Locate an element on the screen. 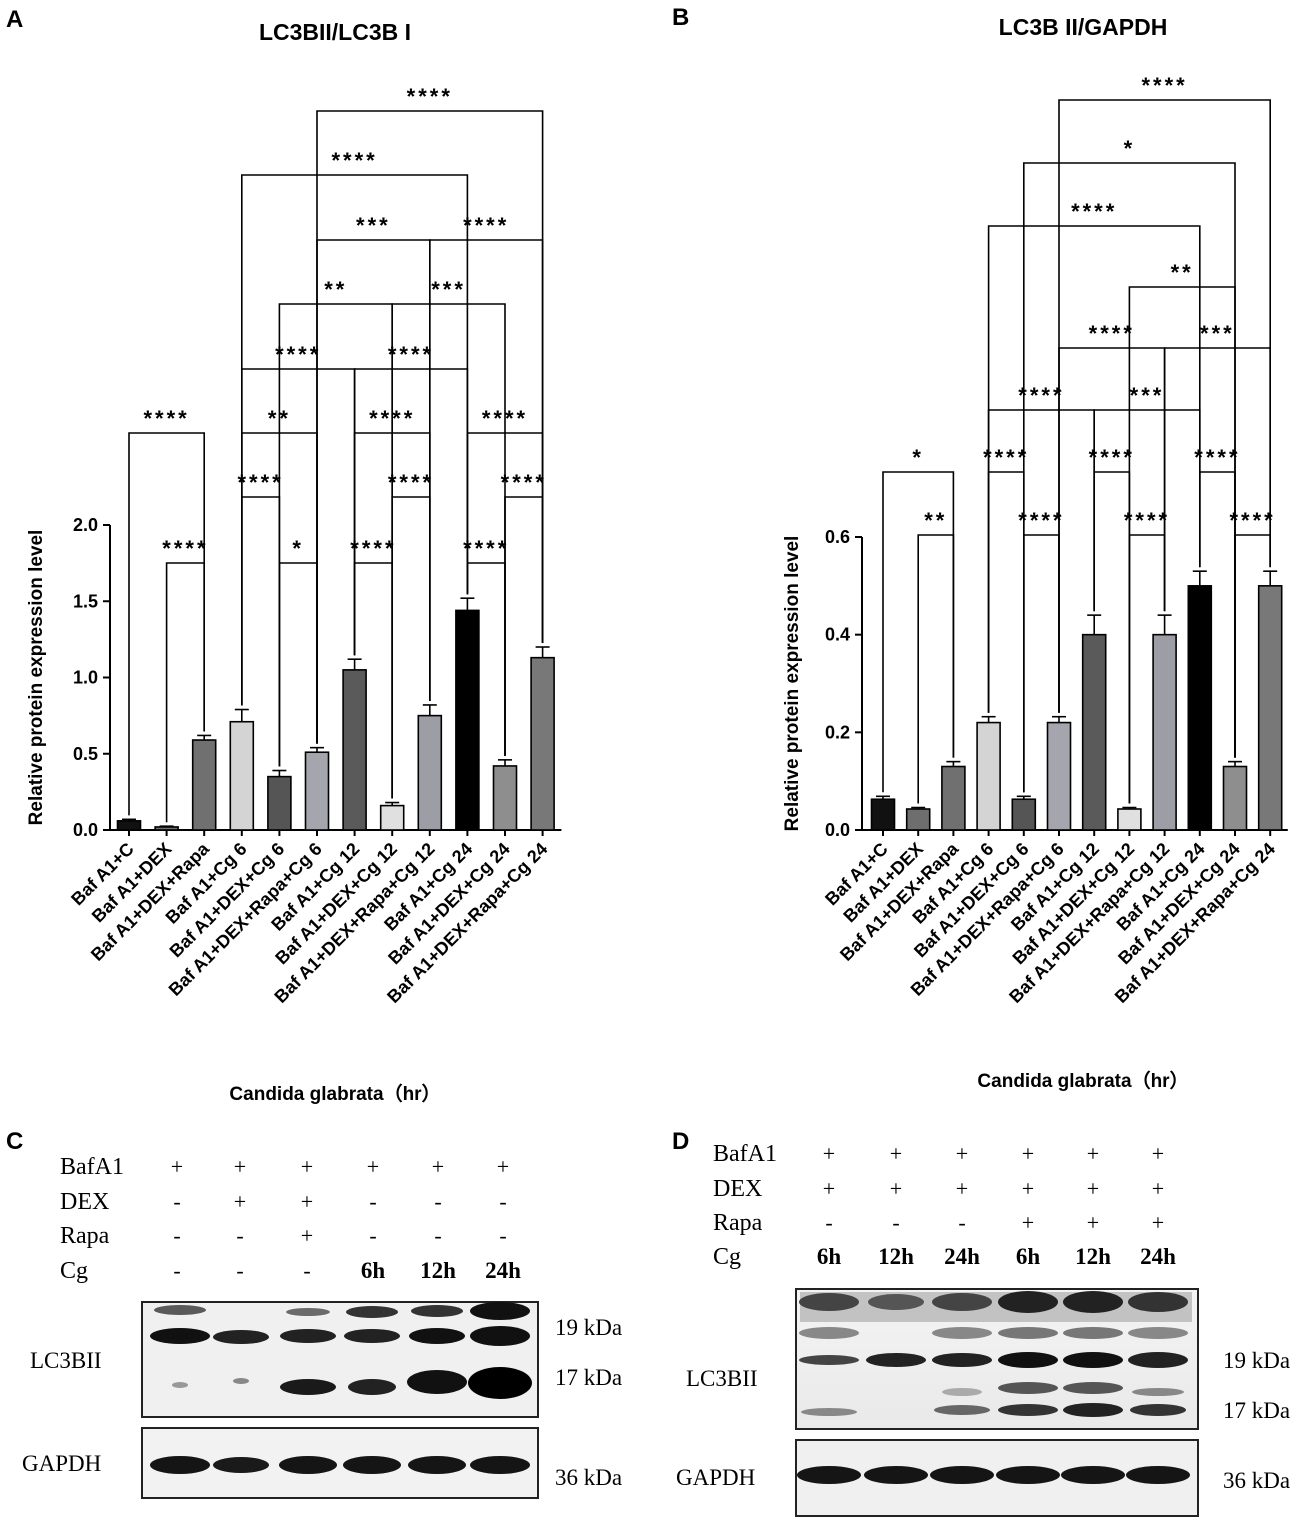 The height and width of the screenshot is (1526, 1313). y-tick-label: 1.0 is located at coordinates (85, 678).